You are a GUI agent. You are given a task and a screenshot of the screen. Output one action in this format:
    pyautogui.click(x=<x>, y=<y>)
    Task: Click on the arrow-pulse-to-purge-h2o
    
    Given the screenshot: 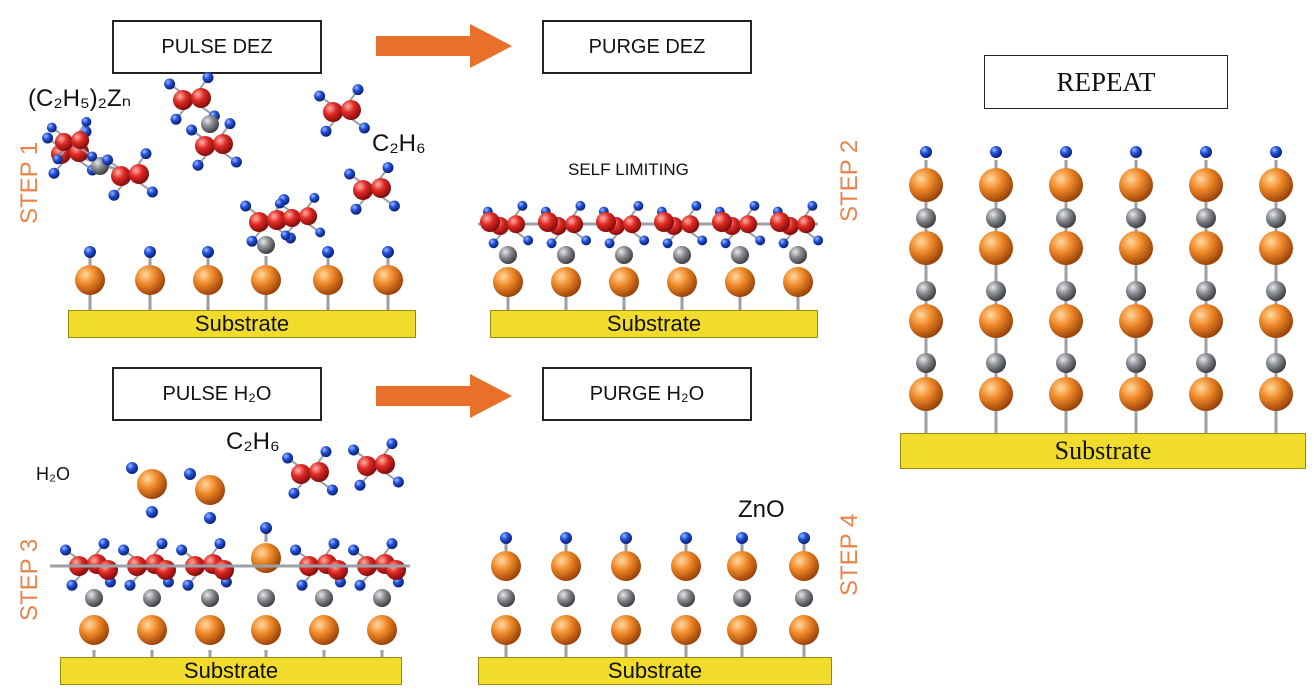 What is the action you would take?
    pyautogui.click(x=444, y=396)
    